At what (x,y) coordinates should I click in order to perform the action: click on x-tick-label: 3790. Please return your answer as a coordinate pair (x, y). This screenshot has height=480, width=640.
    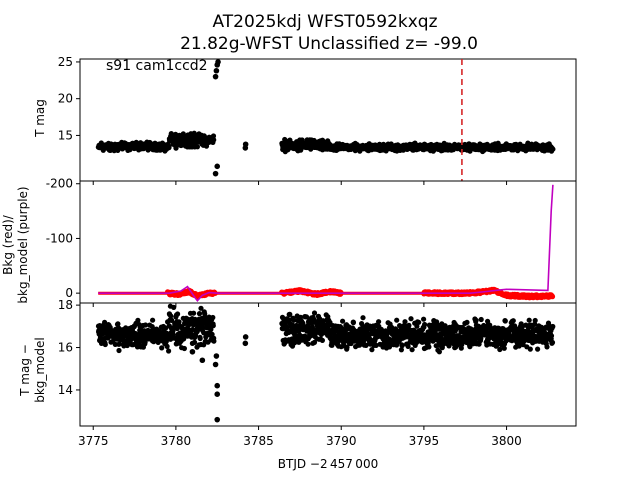
    Looking at the image, I should click on (341, 441).